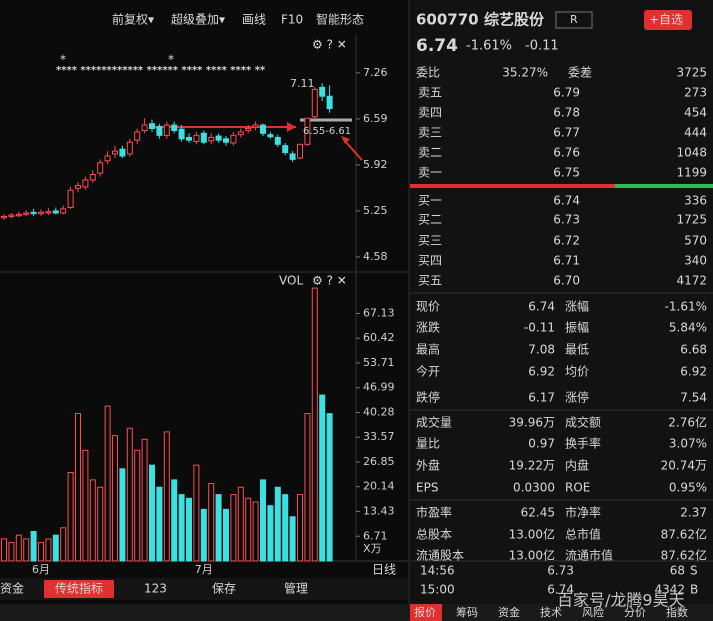 The image size is (713, 621). I want to click on bottom-tab: 筹码, so click(467, 612).